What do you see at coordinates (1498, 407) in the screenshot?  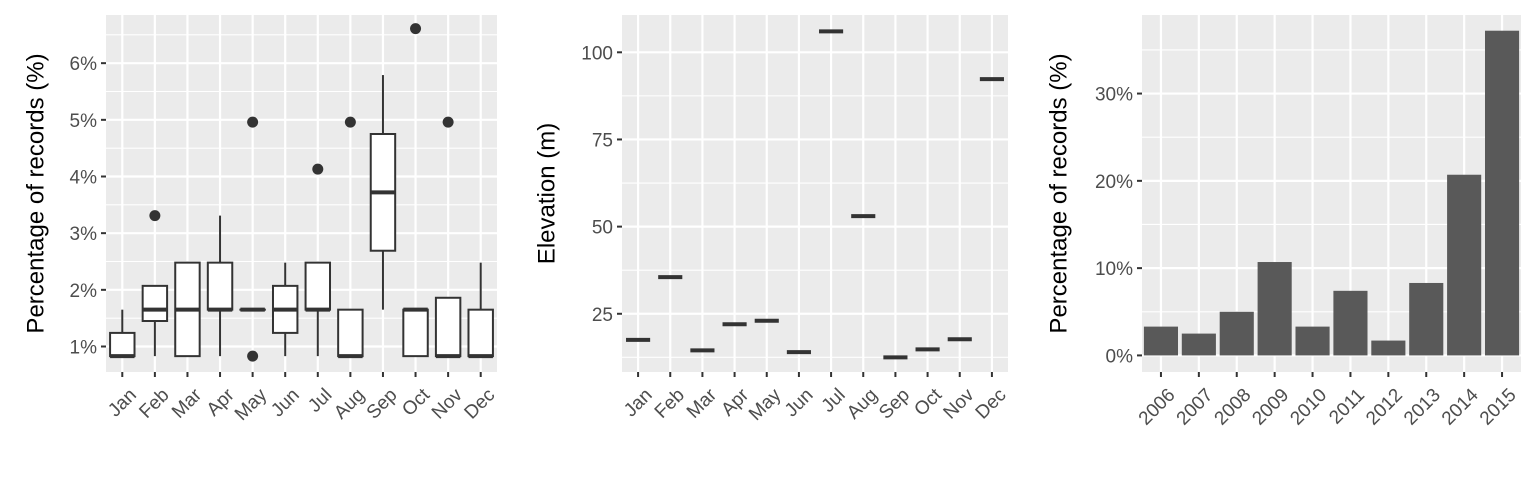 I see `x-tick-label: 2015` at bounding box center [1498, 407].